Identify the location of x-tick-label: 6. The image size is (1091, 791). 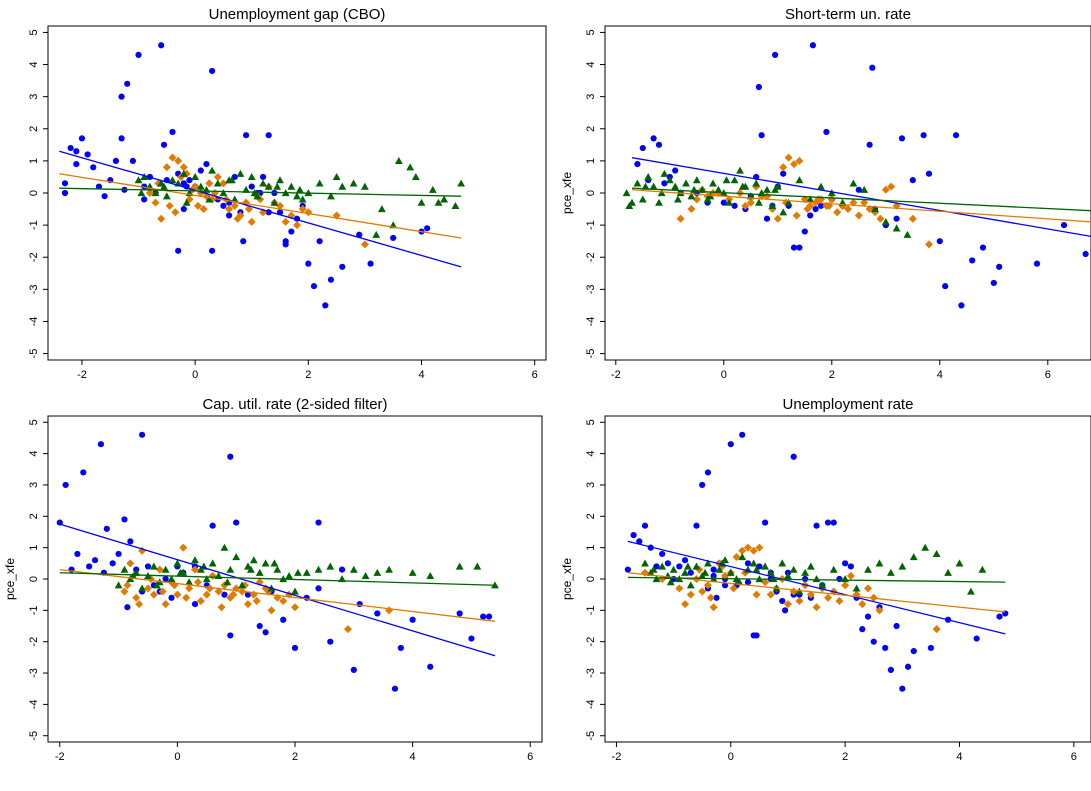
(1074, 757).